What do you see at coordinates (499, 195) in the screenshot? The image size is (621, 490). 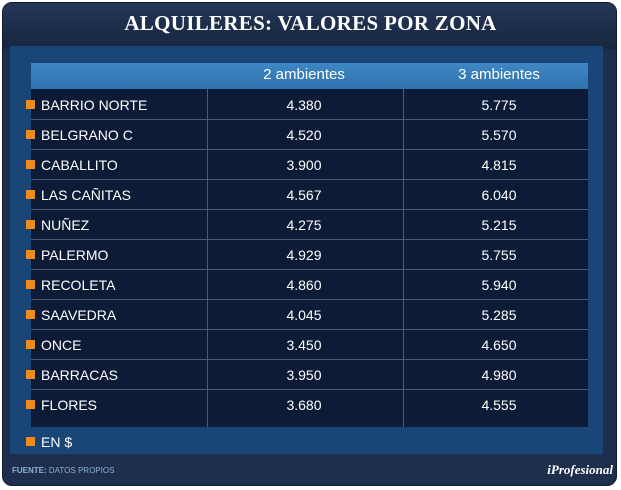 I see `value-3-ambientes: 6.040` at bounding box center [499, 195].